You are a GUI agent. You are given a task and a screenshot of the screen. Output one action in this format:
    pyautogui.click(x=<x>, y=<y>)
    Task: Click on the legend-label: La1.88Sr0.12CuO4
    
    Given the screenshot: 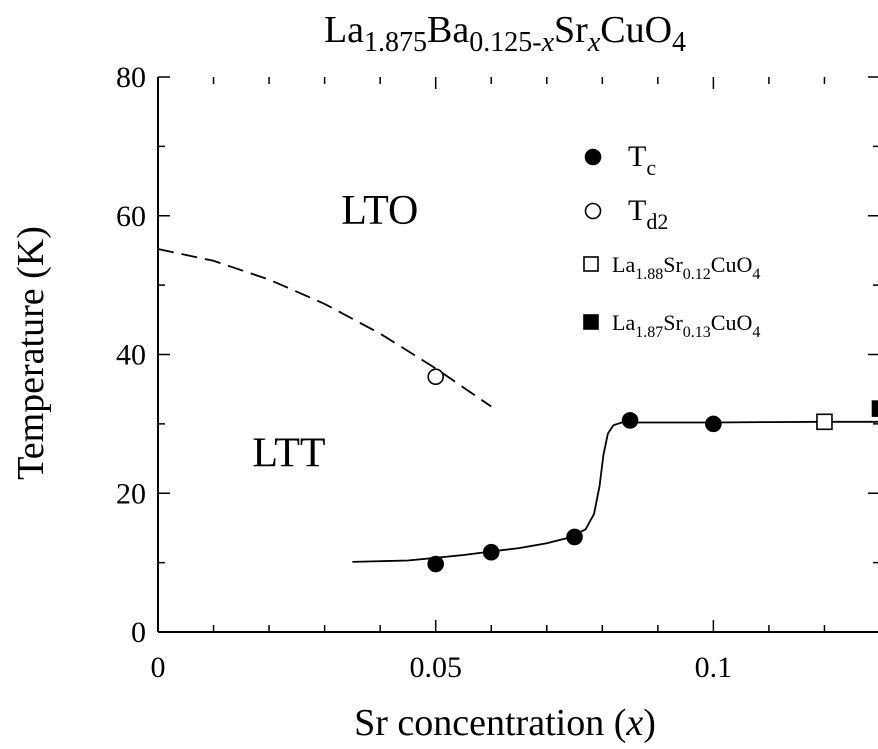 What is the action you would take?
    pyautogui.click(x=686, y=267)
    